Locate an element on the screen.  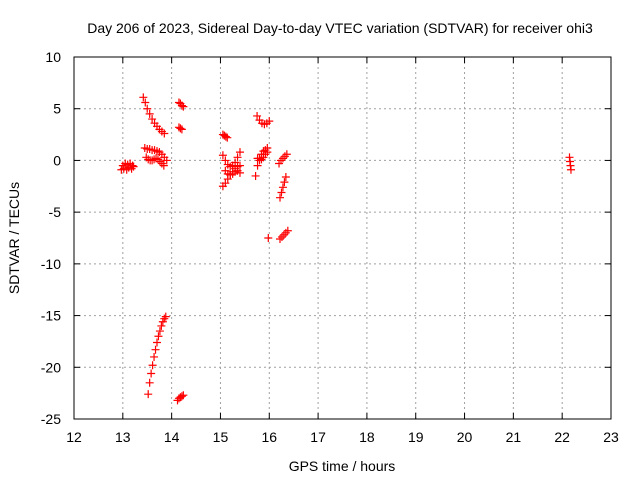
x-tick-labels: 12 13 14 15 16 17 18 19 20 21 22 23 is located at coordinates (342, 437).